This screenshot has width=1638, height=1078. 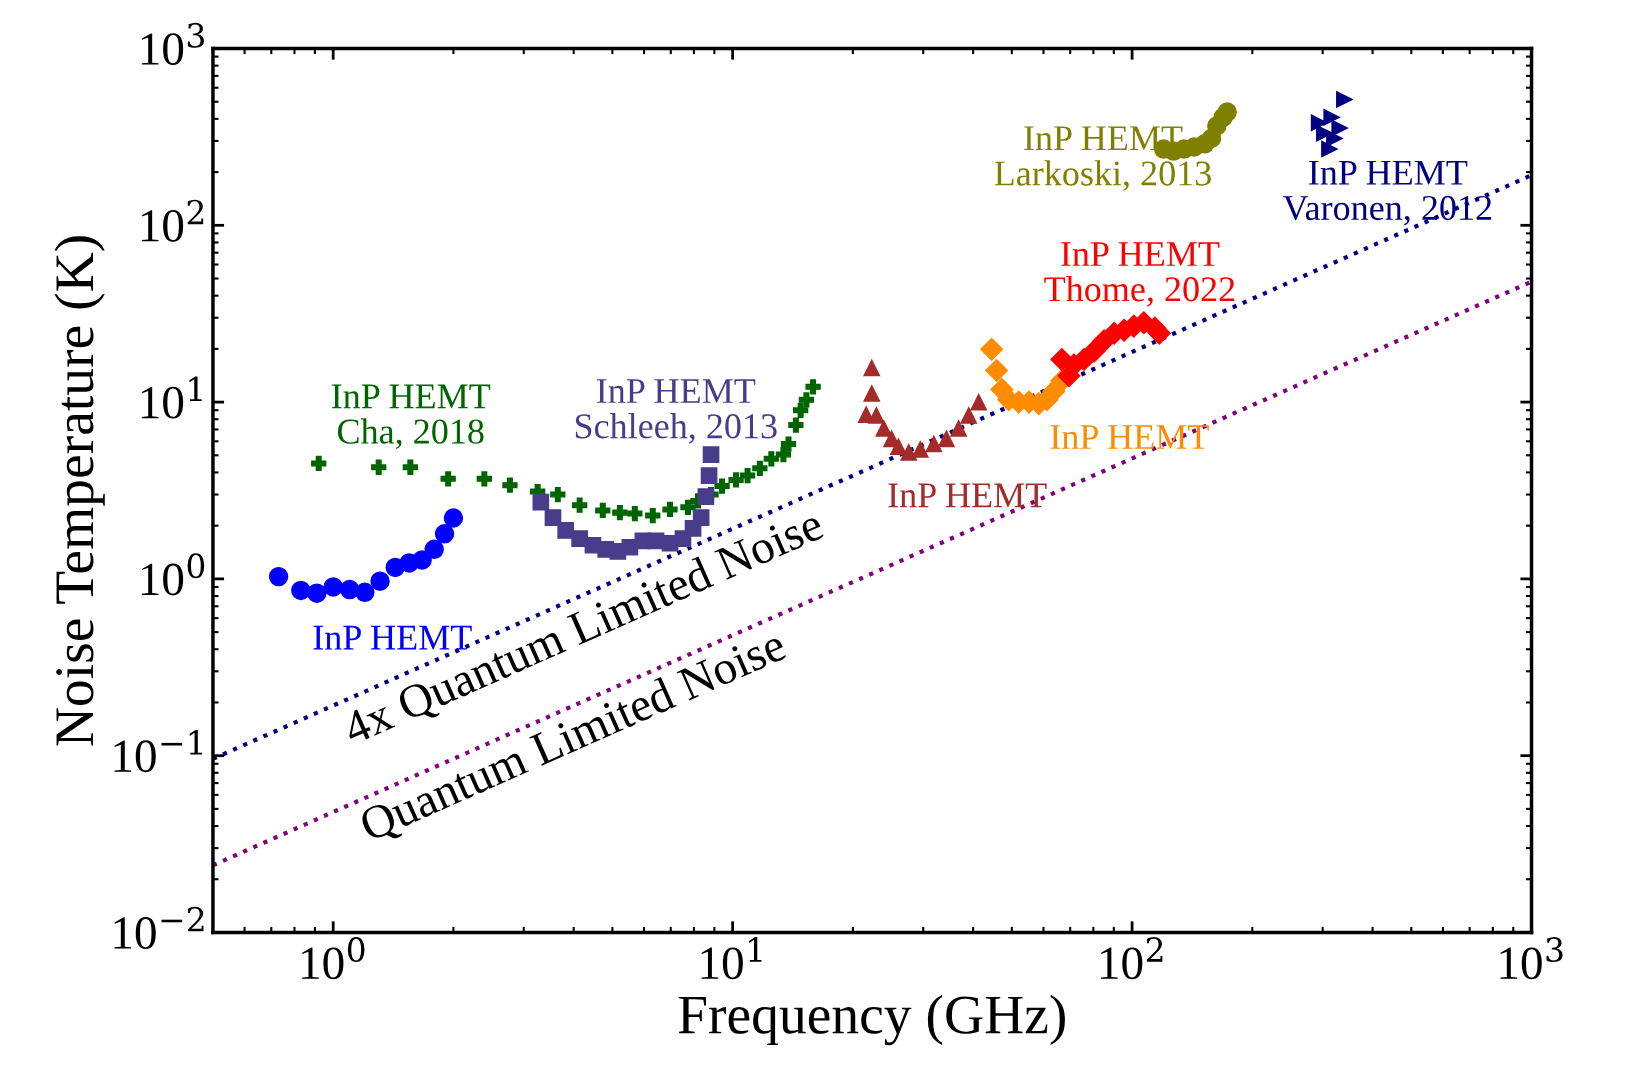 What do you see at coordinates (333, 958) in the screenshot?
I see `x-tick-label: 10$^{0}$` at bounding box center [333, 958].